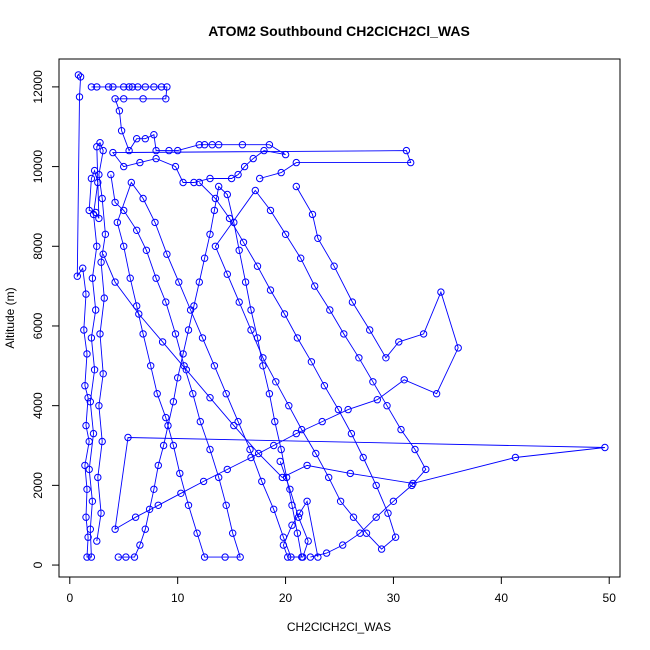 The image size is (650, 650). Describe the element at coordinates (178, 598) in the screenshot. I see `x-tick-label: 10` at that location.